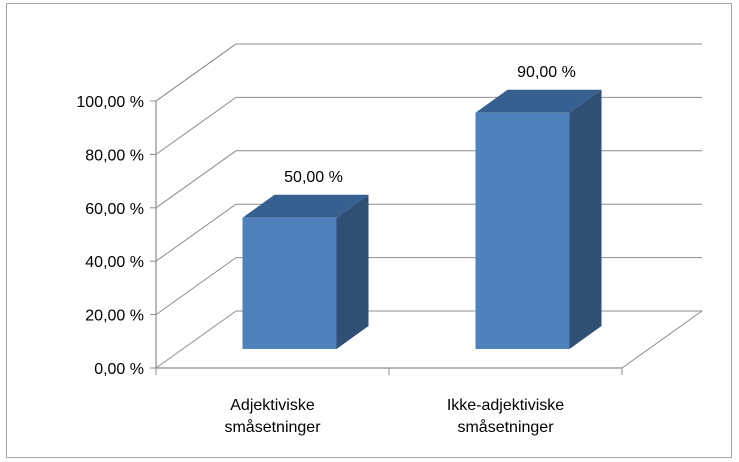 The height and width of the screenshot is (462, 739). What do you see at coordinates (313, 177) in the screenshot?
I see `data-label: 50,00 %` at bounding box center [313, 177].